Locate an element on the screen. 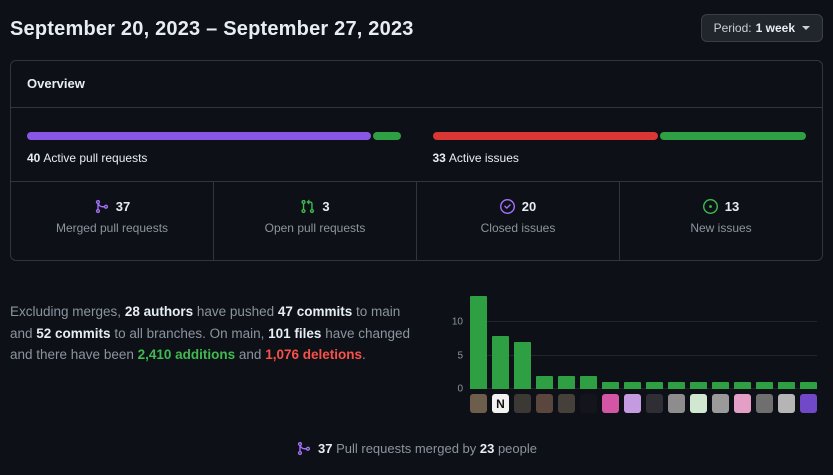  active-issues-block: 33 Active issues is located at coordinates (620, 148).